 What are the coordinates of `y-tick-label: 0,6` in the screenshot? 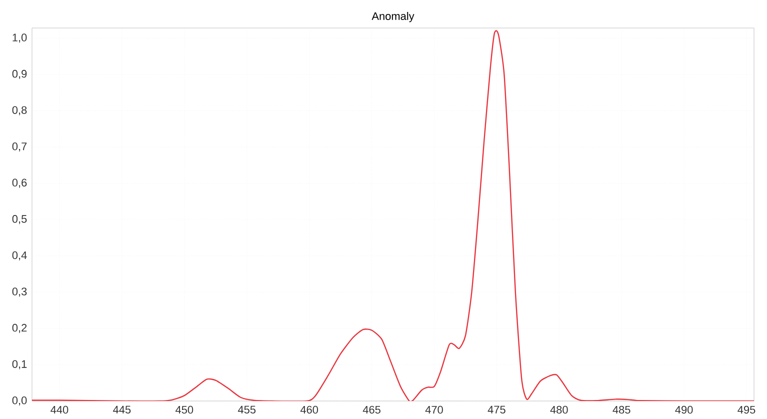 It's located at (19, 183).